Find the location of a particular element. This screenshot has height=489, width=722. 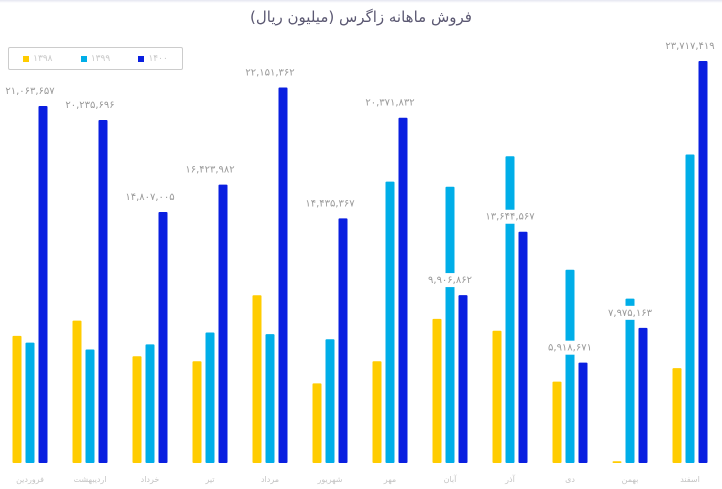

x-tick-label: اردیبهشت is located at coordinates (90, 479).